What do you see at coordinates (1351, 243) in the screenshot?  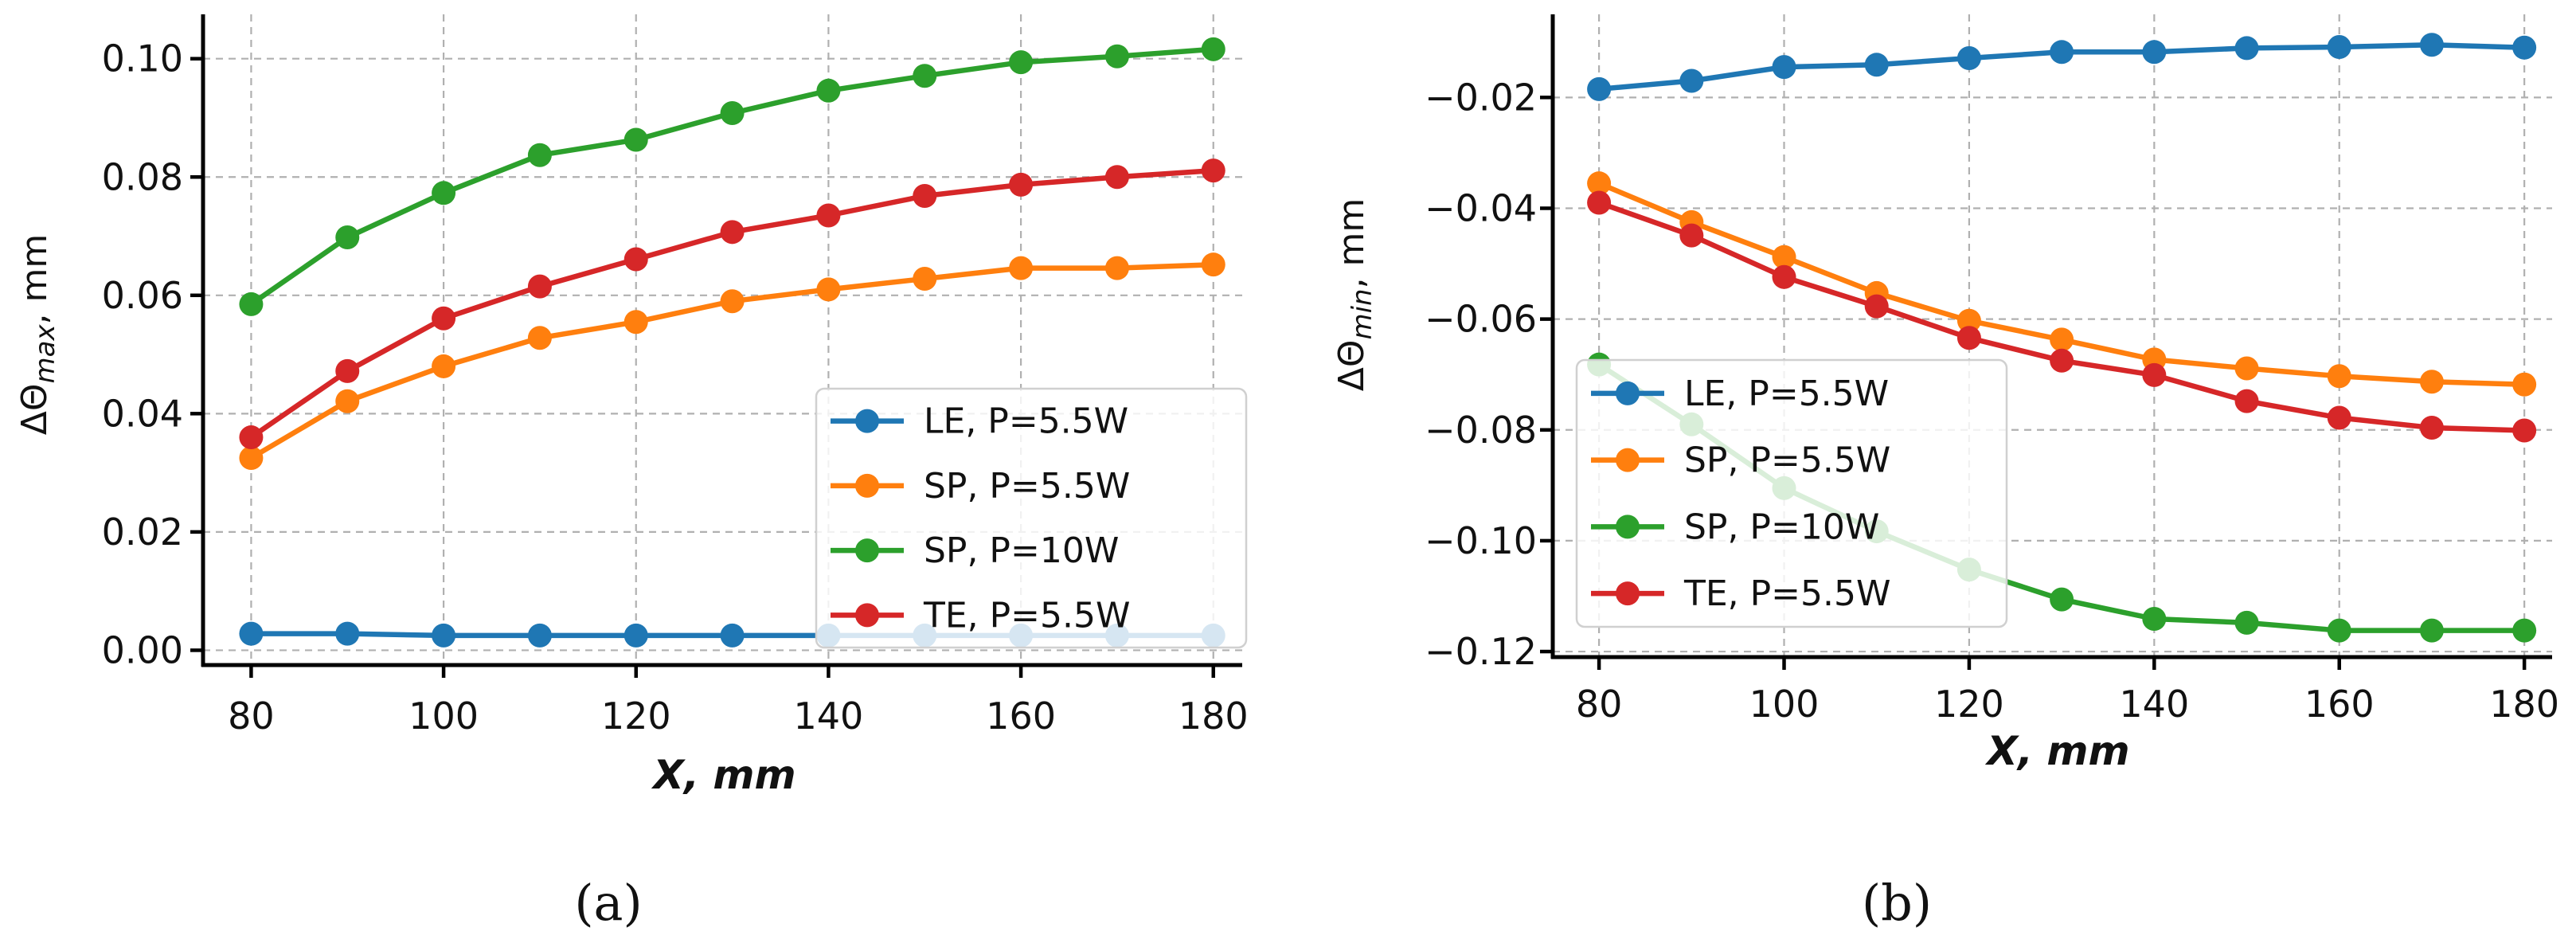 I see `y-axis-title-unit: , mm` at bounding box center [1351, 243].